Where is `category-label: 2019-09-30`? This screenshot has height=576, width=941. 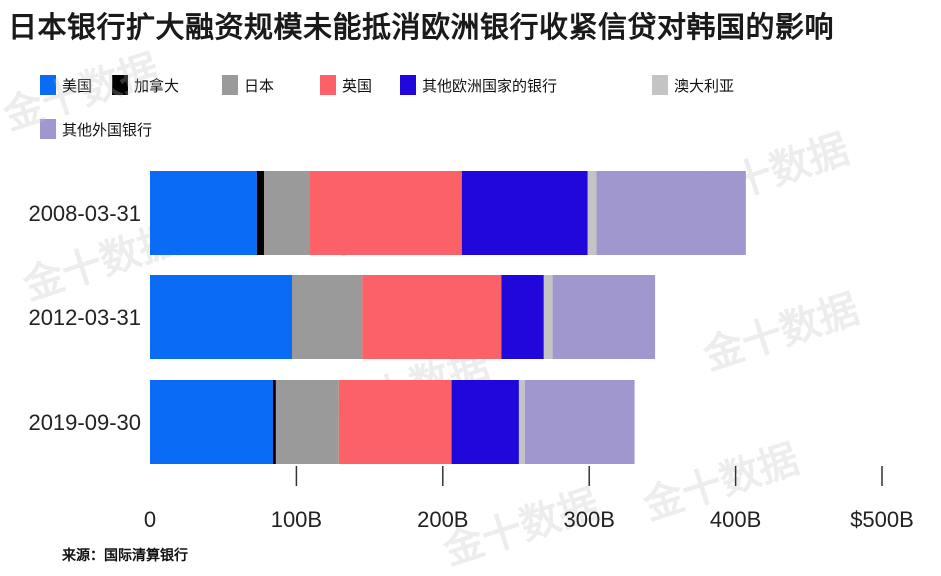
category-label: 2019-09-30 is located at coordinates (84, 422).